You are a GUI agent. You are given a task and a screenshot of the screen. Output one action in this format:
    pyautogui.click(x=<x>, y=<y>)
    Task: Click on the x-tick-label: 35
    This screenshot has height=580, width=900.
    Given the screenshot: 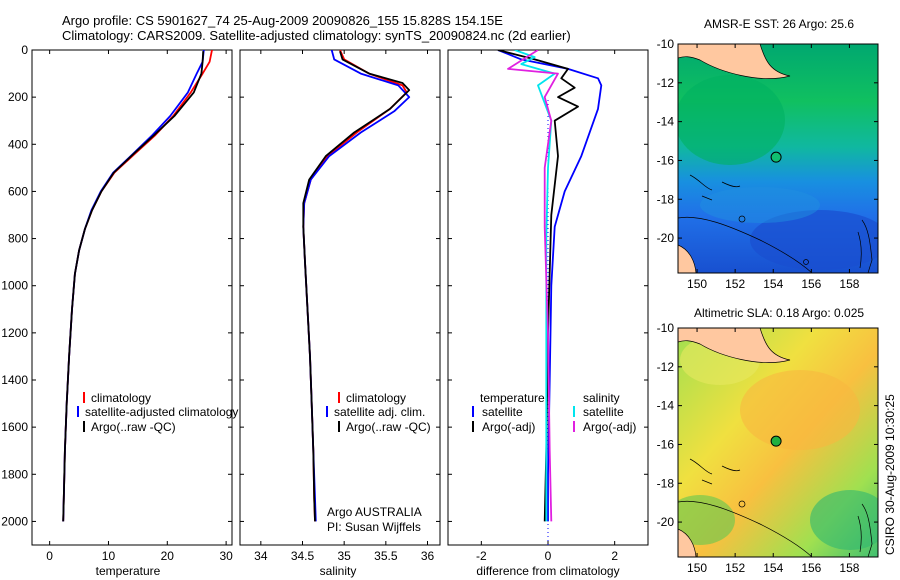 What is the action you would take?
    pyautogui.click(x=344, y=556)
    